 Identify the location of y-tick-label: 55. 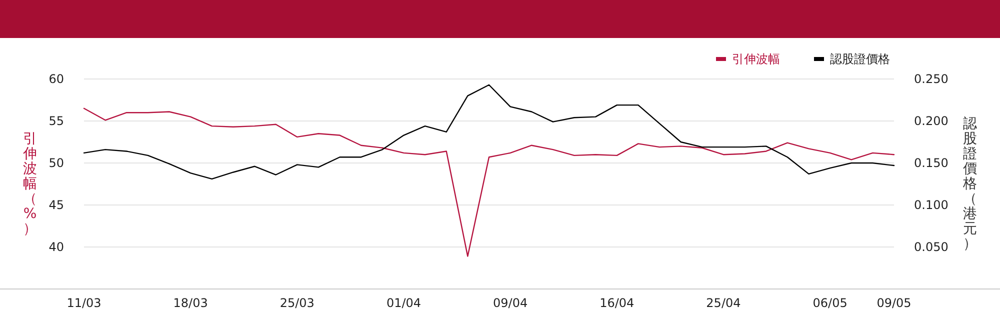
(56, 121).